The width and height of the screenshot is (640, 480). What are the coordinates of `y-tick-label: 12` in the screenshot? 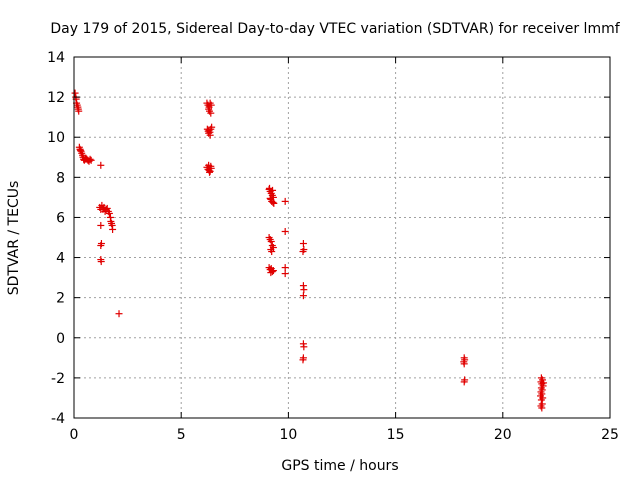 It's located at (56, 98).